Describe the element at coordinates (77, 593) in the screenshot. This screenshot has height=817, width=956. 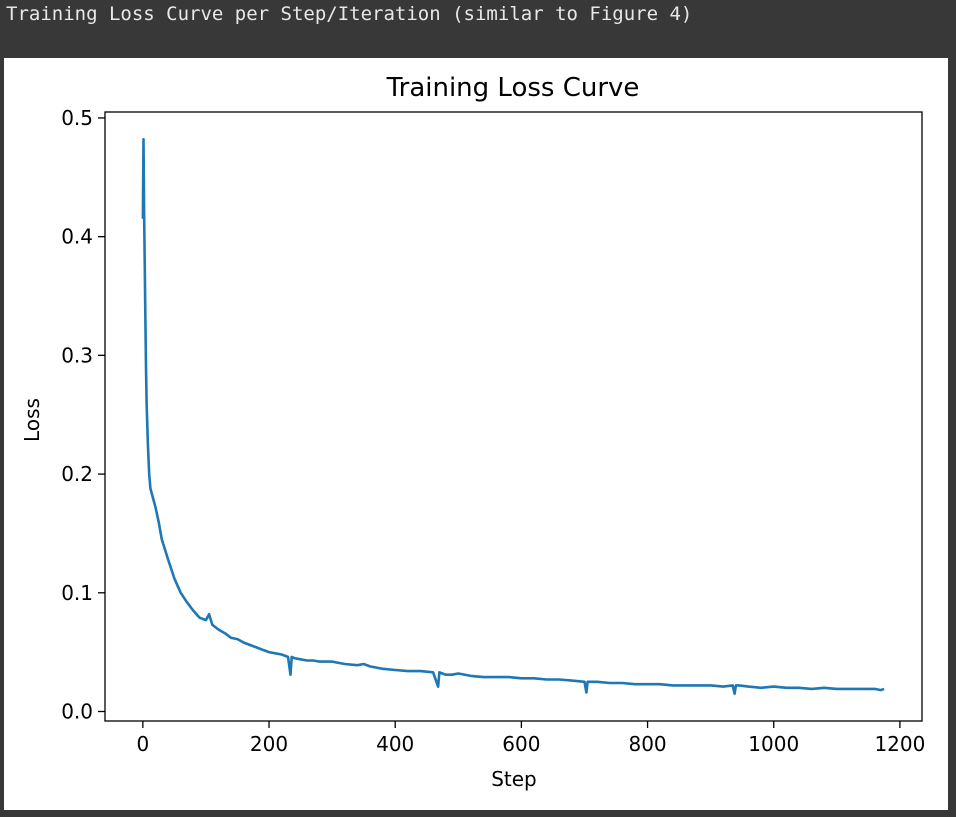
I see `y-tick-label: 0.1` at that location.